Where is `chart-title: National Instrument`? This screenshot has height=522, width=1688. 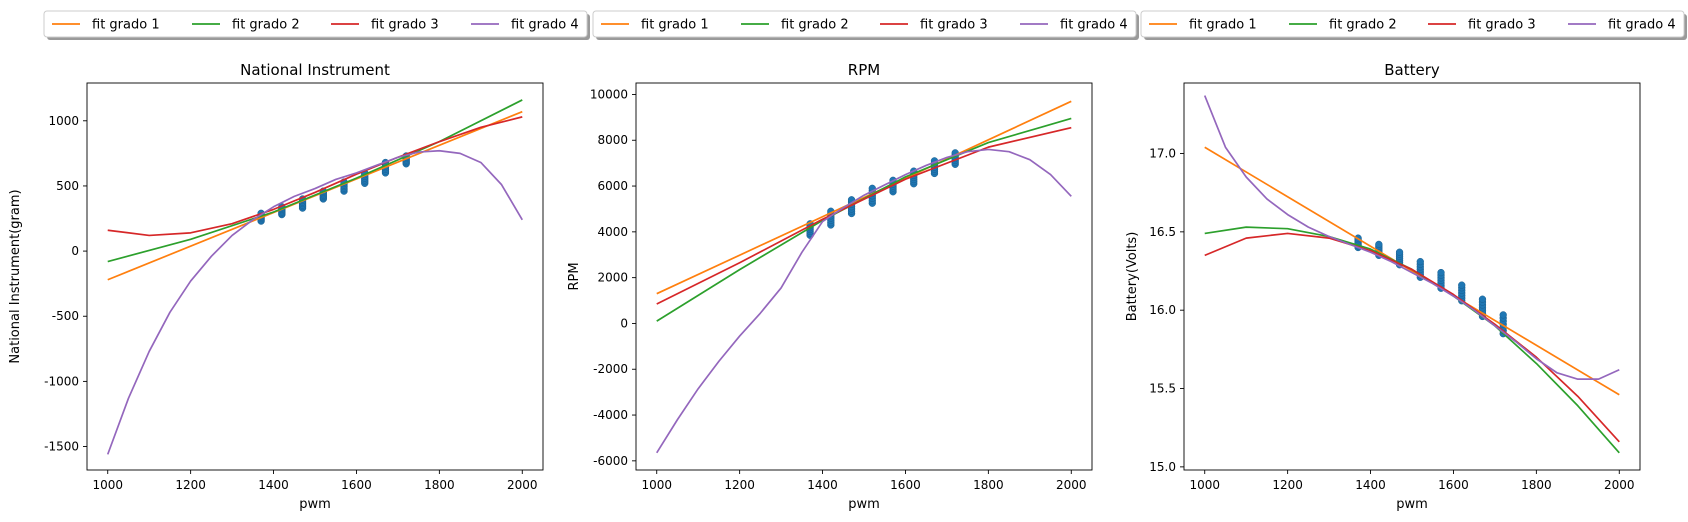 chart-title: National Instrument is located at coordinates (315, 70).